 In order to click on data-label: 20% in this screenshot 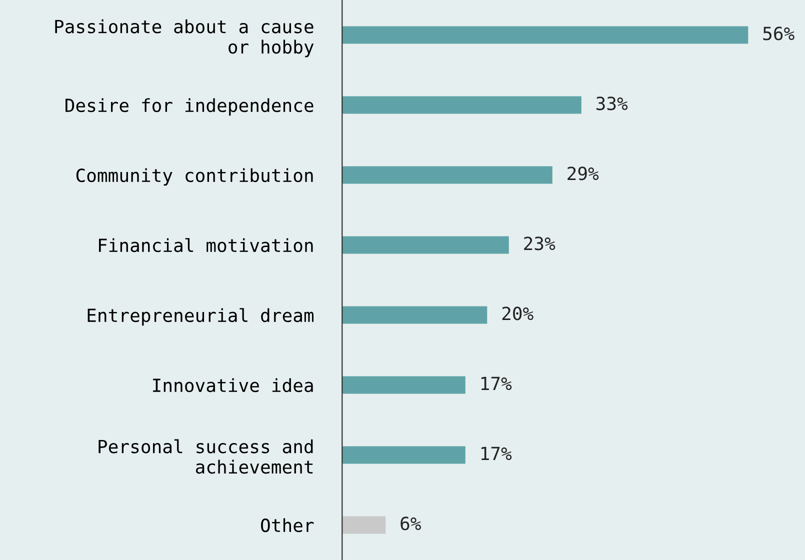, I will do `click(518, 313)`.